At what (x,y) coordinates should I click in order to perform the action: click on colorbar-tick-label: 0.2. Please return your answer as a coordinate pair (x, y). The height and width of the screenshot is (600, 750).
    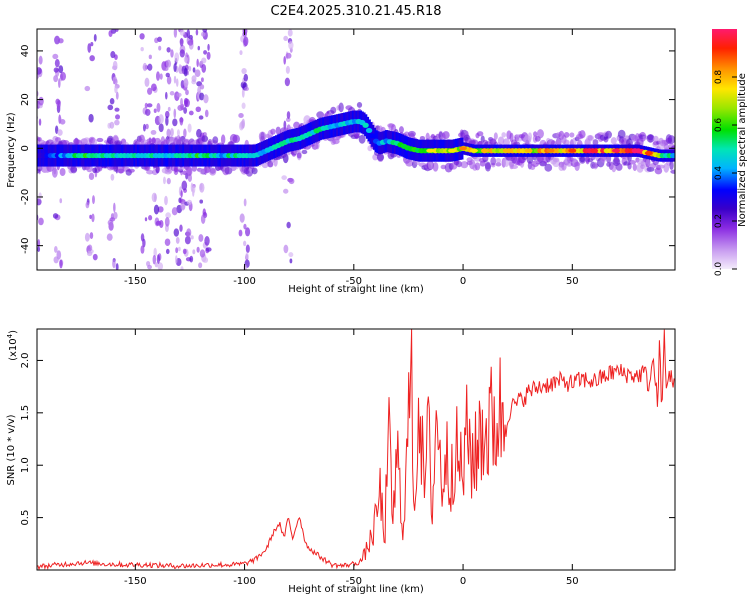
    Looking at the image, I should click on (719, 221).